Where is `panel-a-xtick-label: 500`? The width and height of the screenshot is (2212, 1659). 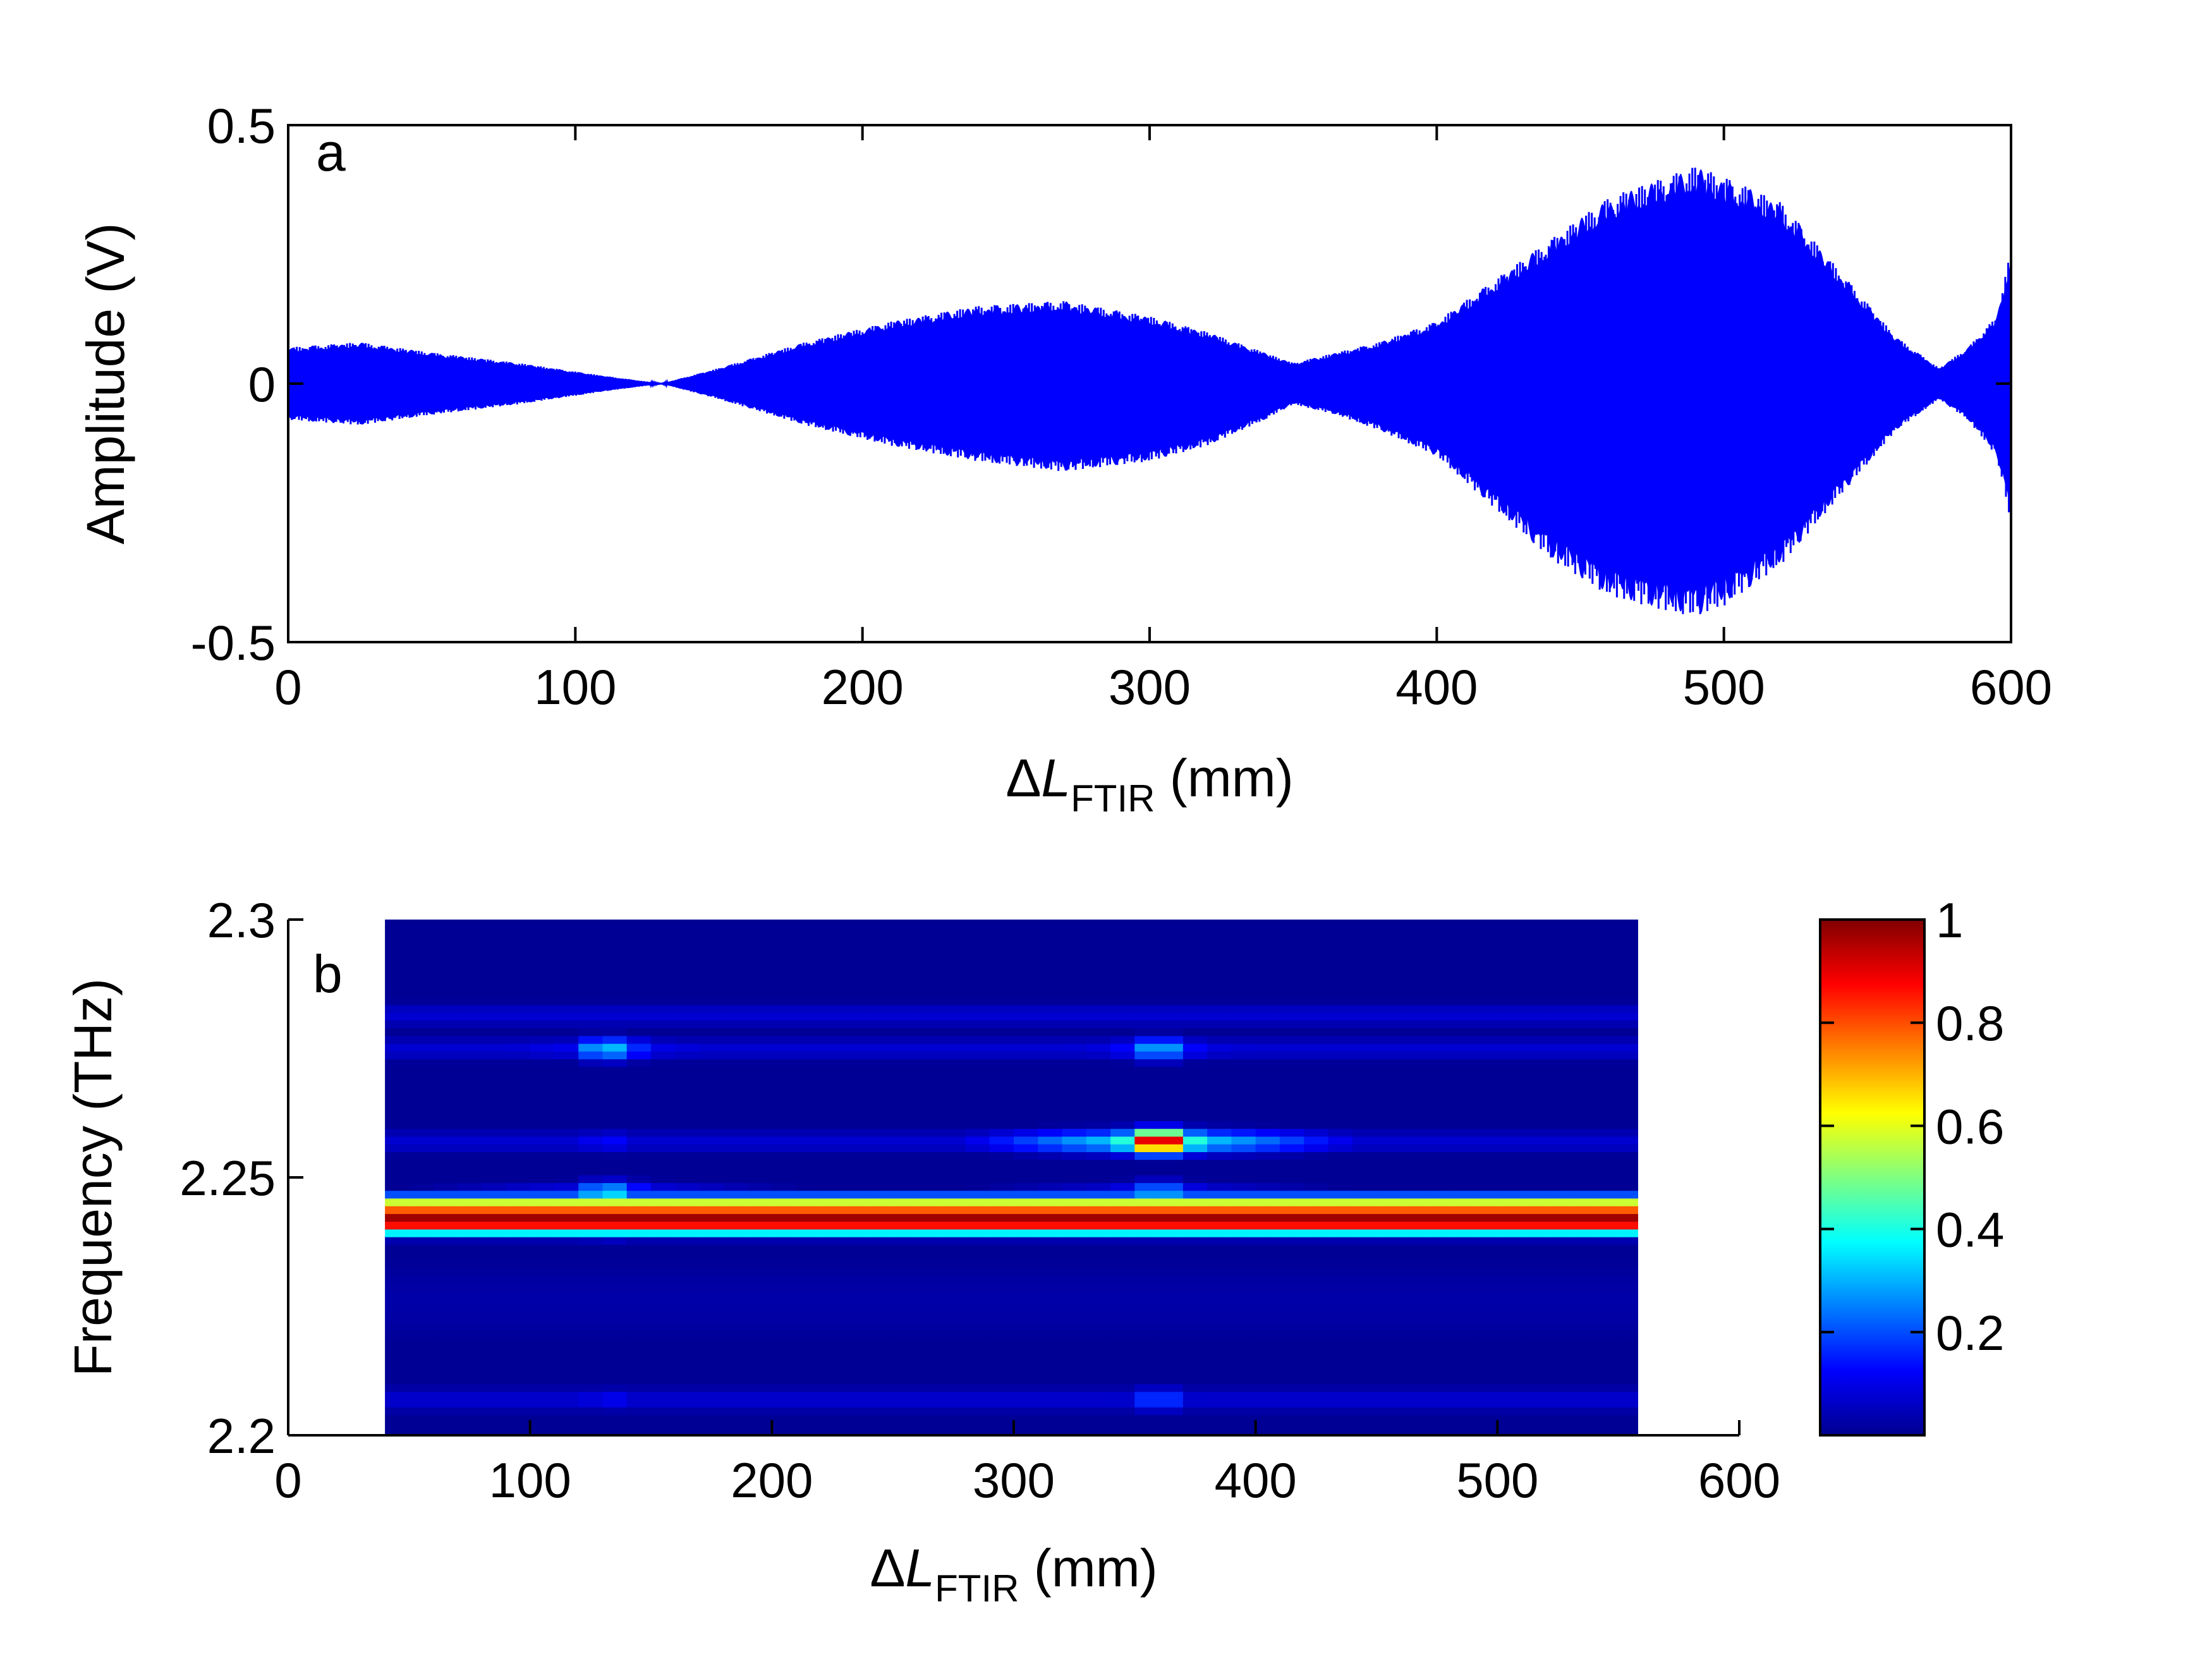 panel-a-xtick-label: 500 is located at coordinates (1724, 687).